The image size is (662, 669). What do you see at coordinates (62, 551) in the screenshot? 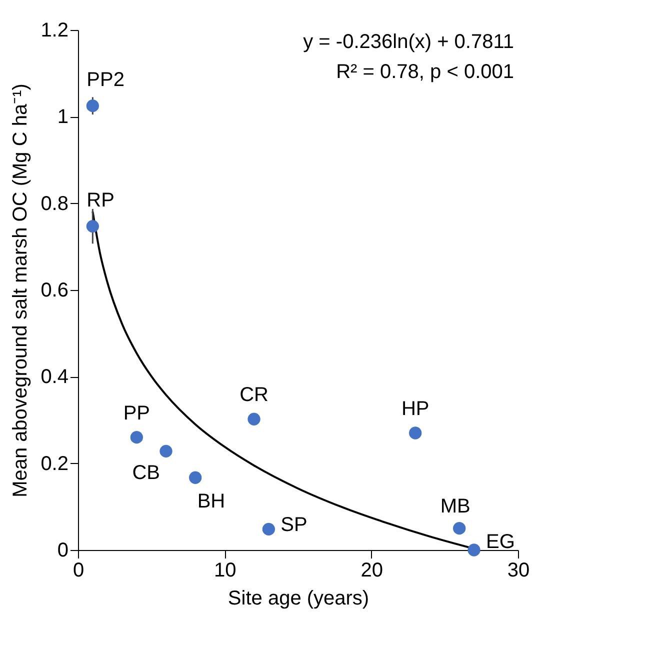
I see `y-tick-label: 0` at bounding box center [62, 551].